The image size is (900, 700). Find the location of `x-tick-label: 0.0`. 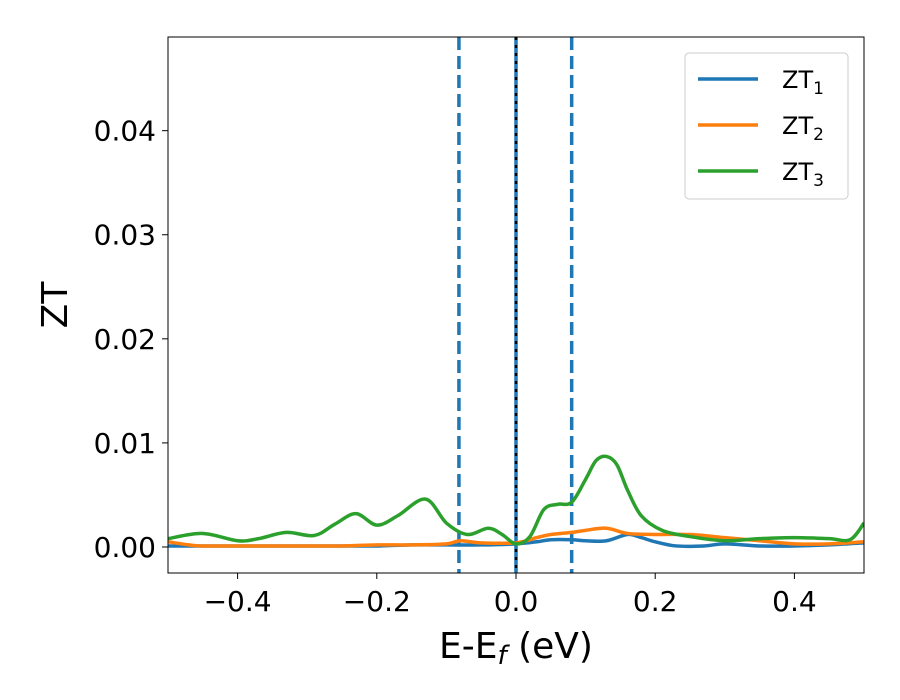

x-tick-label: 0.0 is located at coordinates (516, 601).